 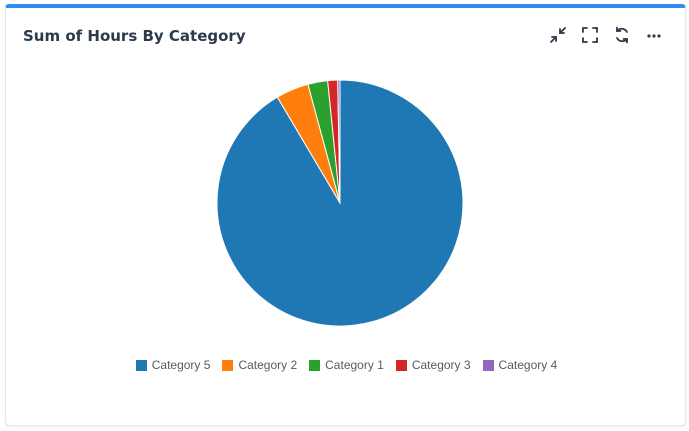 I want to click on legend-label: Category 1, so click(x=354, y=365).